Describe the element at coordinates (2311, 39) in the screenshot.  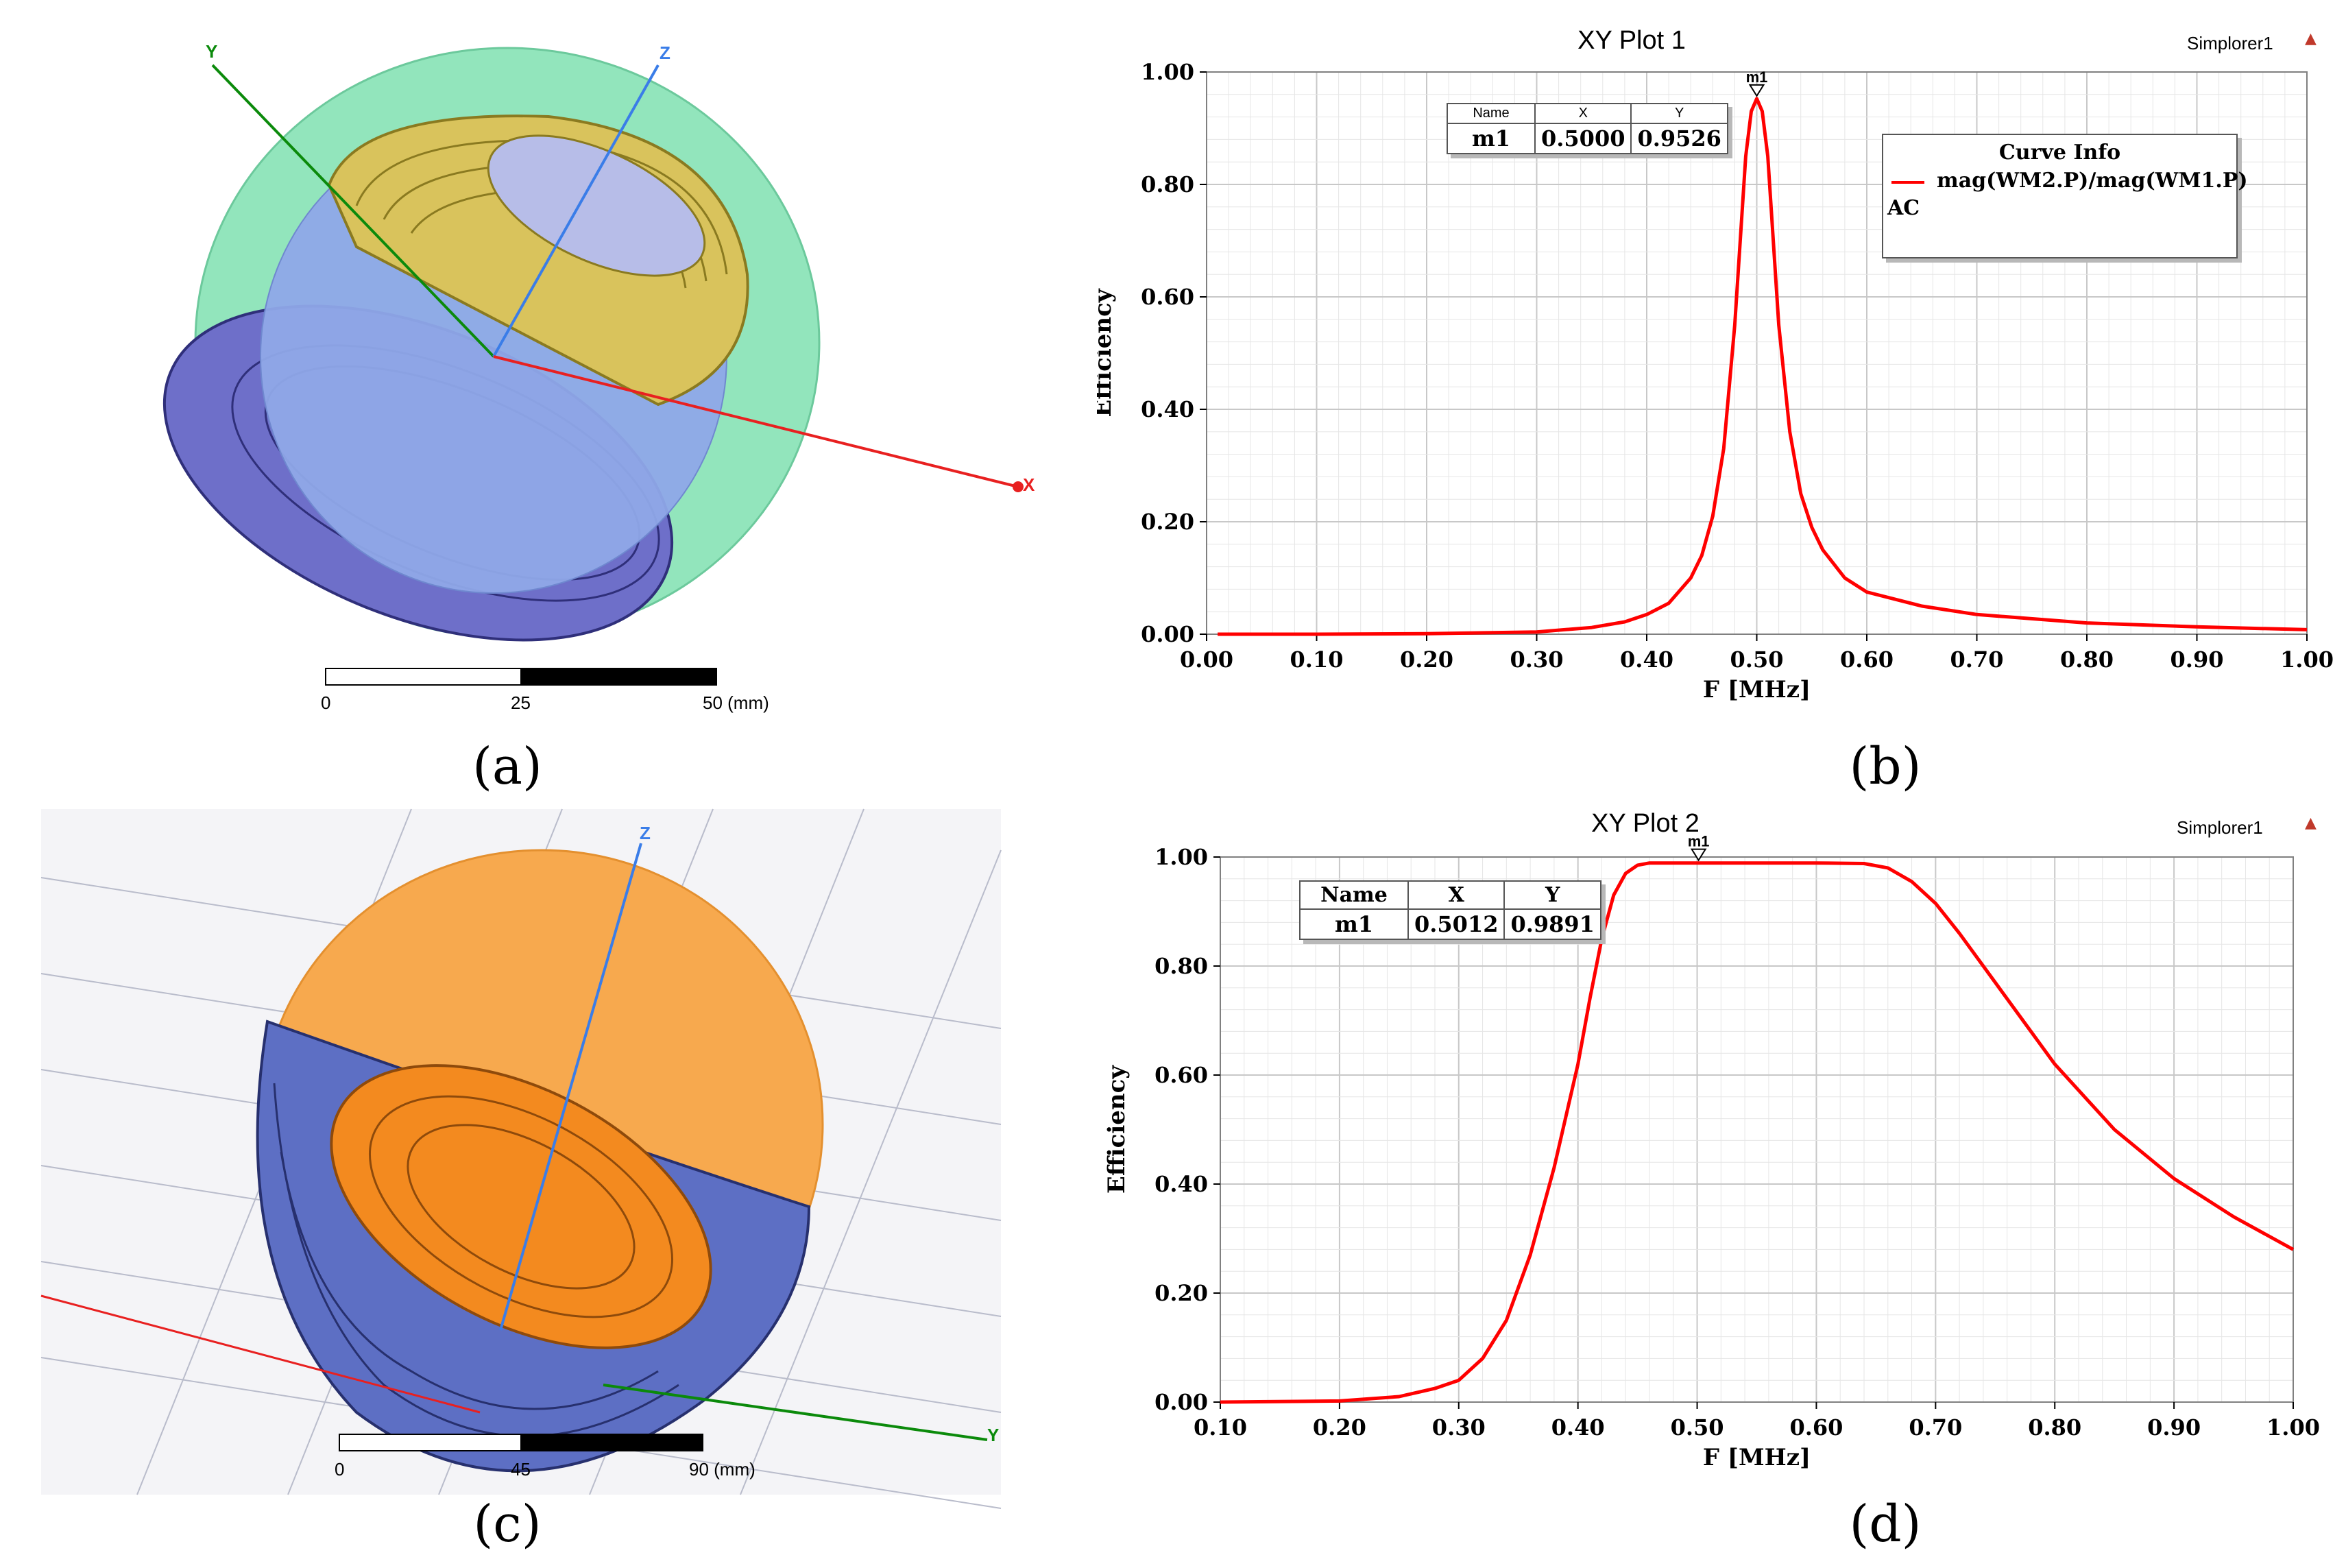
I see `brand-icon-b: ▲` at that location.